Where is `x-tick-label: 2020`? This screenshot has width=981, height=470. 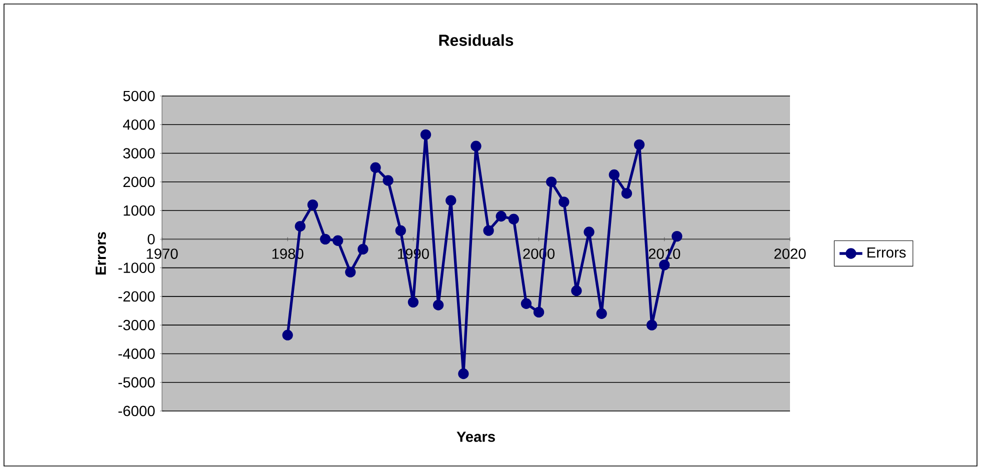 x-tick-label: 2020 is located at coordinates (790, 253).